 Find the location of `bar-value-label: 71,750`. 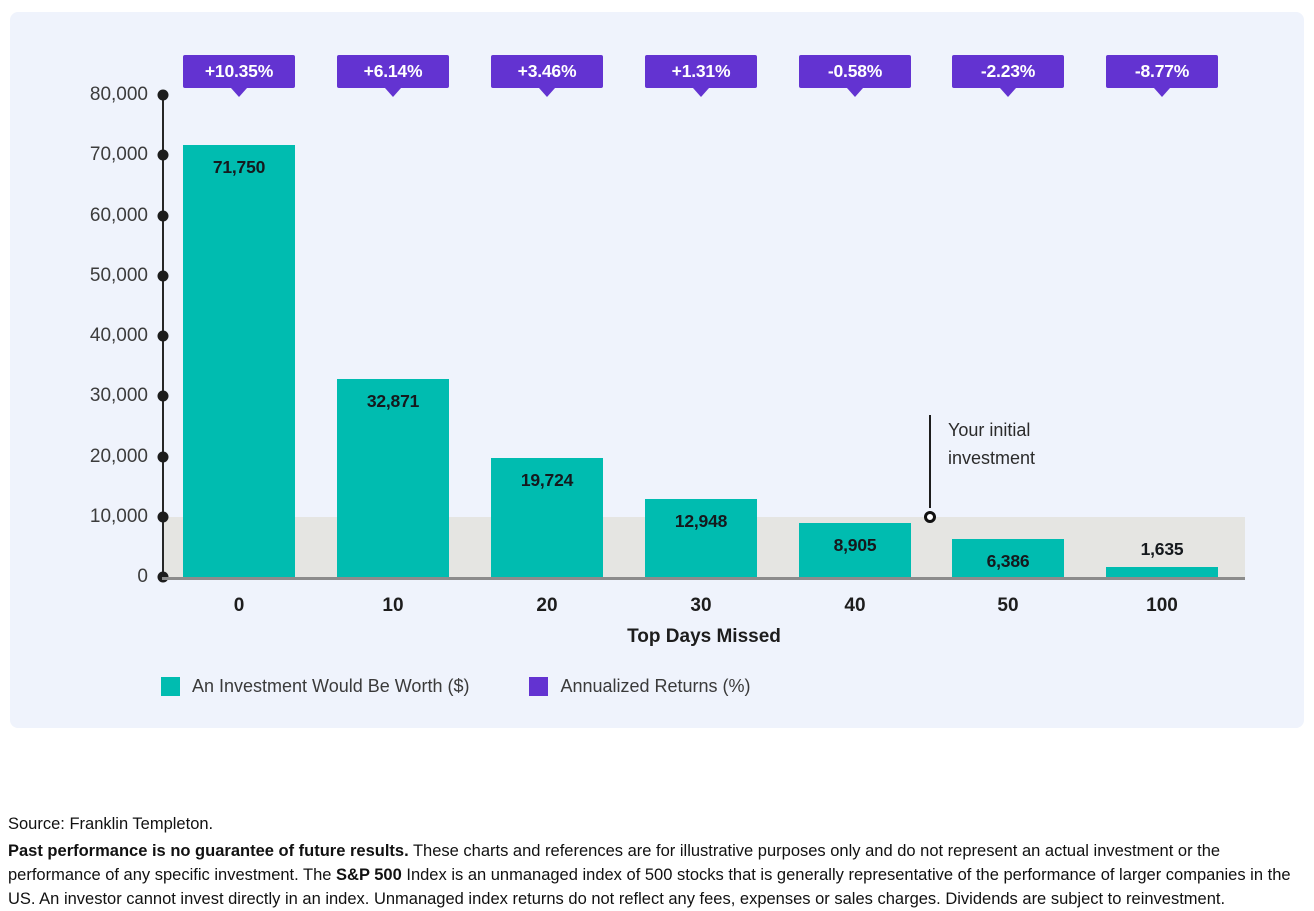

bar-value-label: 71,750 is located at coordinates (239, 166).